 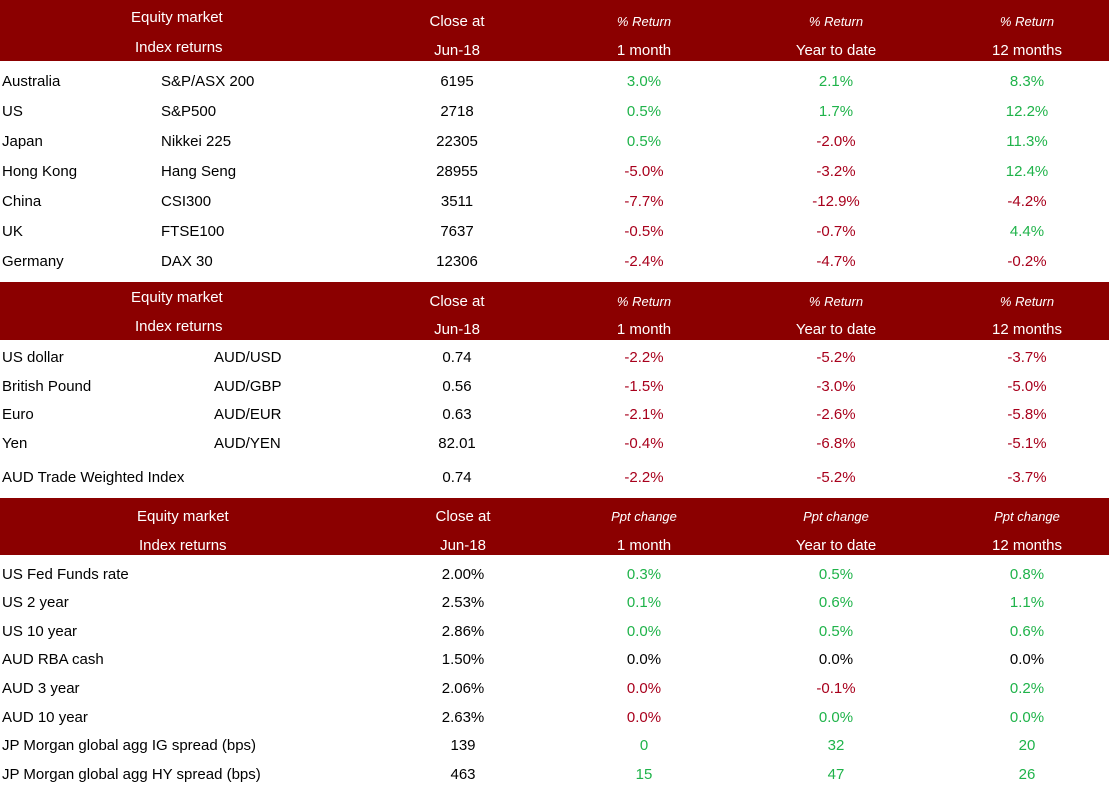 I want to click on row-close: 0.56, so click(x=457, y=386).